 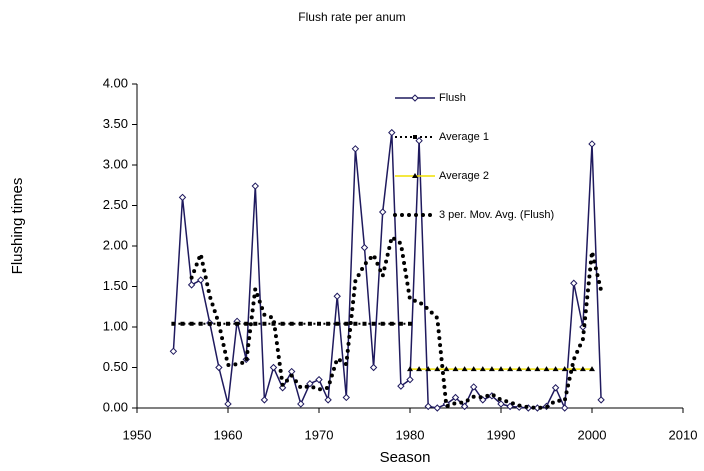 What do you see at coordinates (137, 434) in the screenshot?
I see `x-tick-label: 1950` at bounding box center [137, 434].